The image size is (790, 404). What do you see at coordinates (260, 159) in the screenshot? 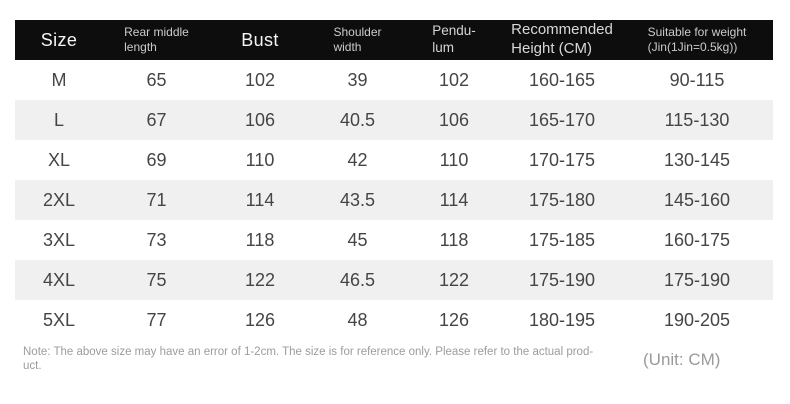
I see `cell-XL-bust: 110` at bounding box center [260, 159].